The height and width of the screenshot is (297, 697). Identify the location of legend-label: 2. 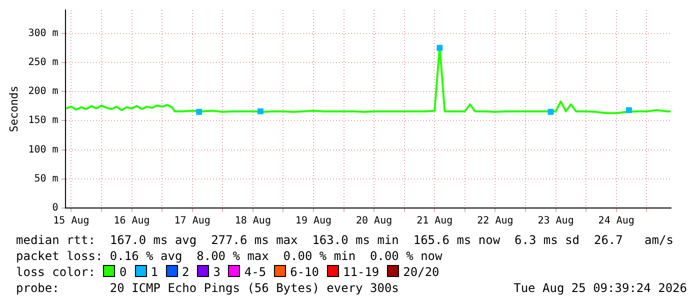
(186, 272).